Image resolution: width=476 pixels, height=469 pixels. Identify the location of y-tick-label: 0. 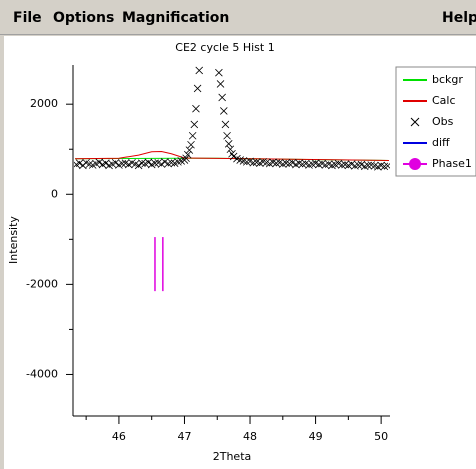
(54, 193).